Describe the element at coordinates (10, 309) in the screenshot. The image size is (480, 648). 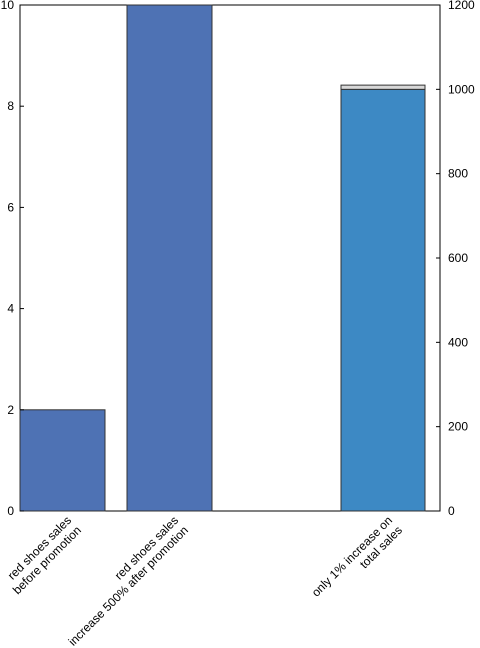
I see `left-tick-label: 4` at that location.